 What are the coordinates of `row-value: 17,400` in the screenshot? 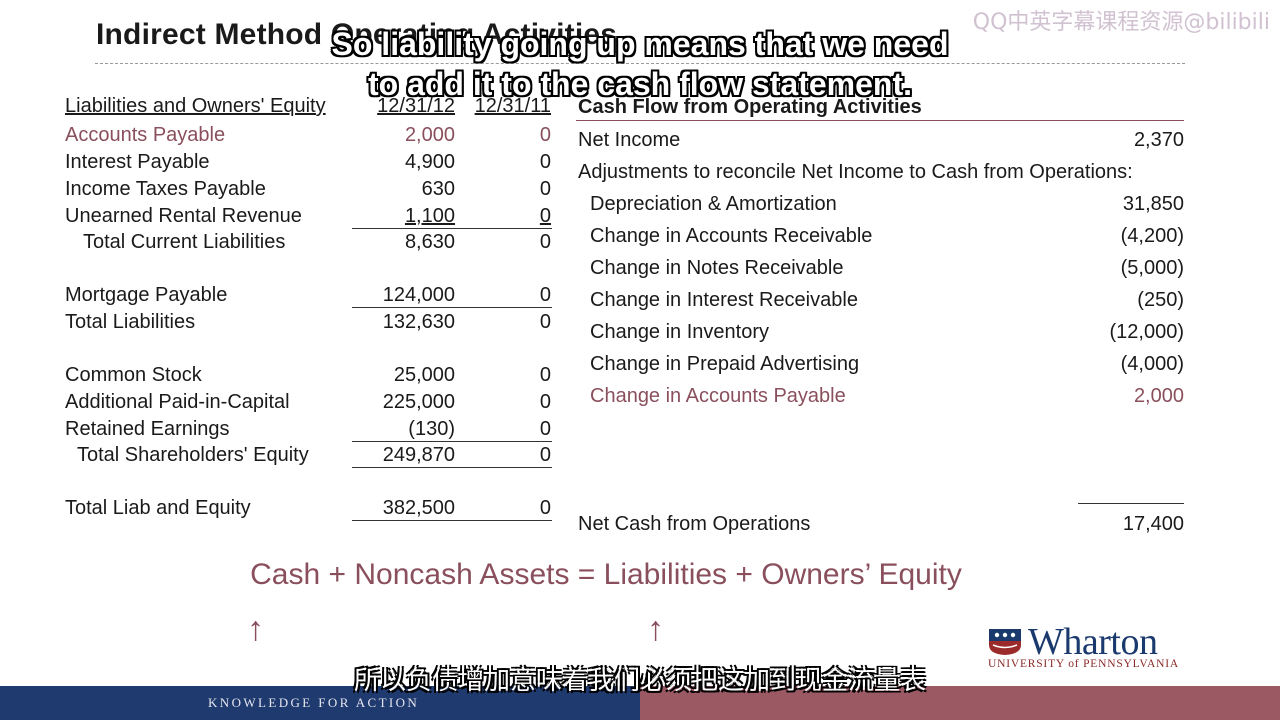 It's located at (1153, 524).